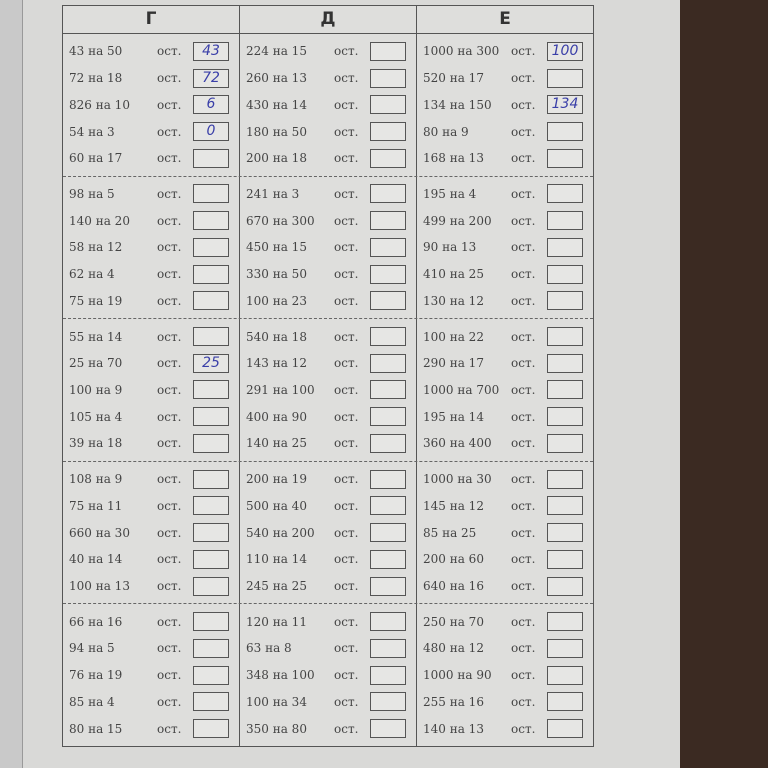  I want to click on exercise-row: 108 на 9 ост., so click(151, 479).